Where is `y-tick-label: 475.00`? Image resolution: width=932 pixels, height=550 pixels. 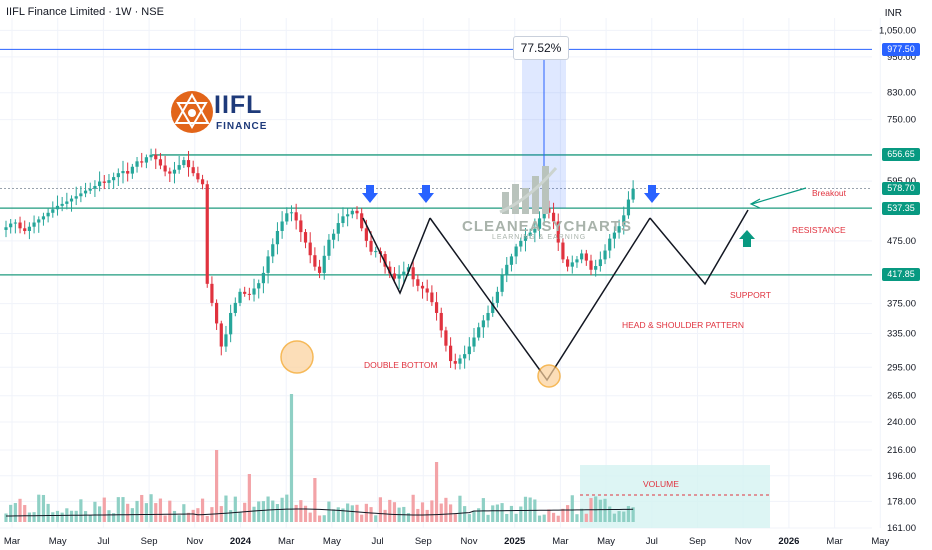 y-tick-label: 475.00 is located at coordinates (901, 241).